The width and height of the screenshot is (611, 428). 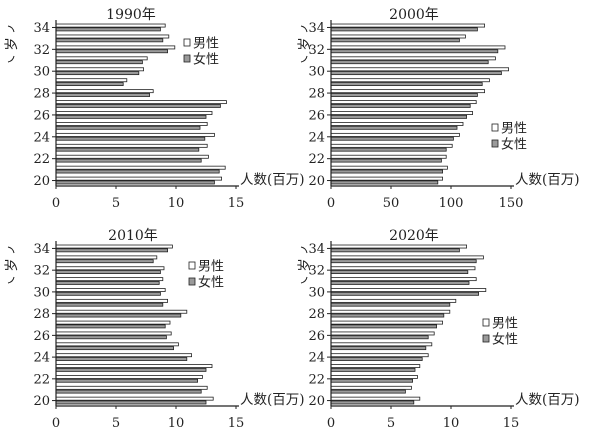 What do you see at coordinates (414, 15) in the screenshot?
I see `panel-title: 2000年` at bounding box center [414, 15].